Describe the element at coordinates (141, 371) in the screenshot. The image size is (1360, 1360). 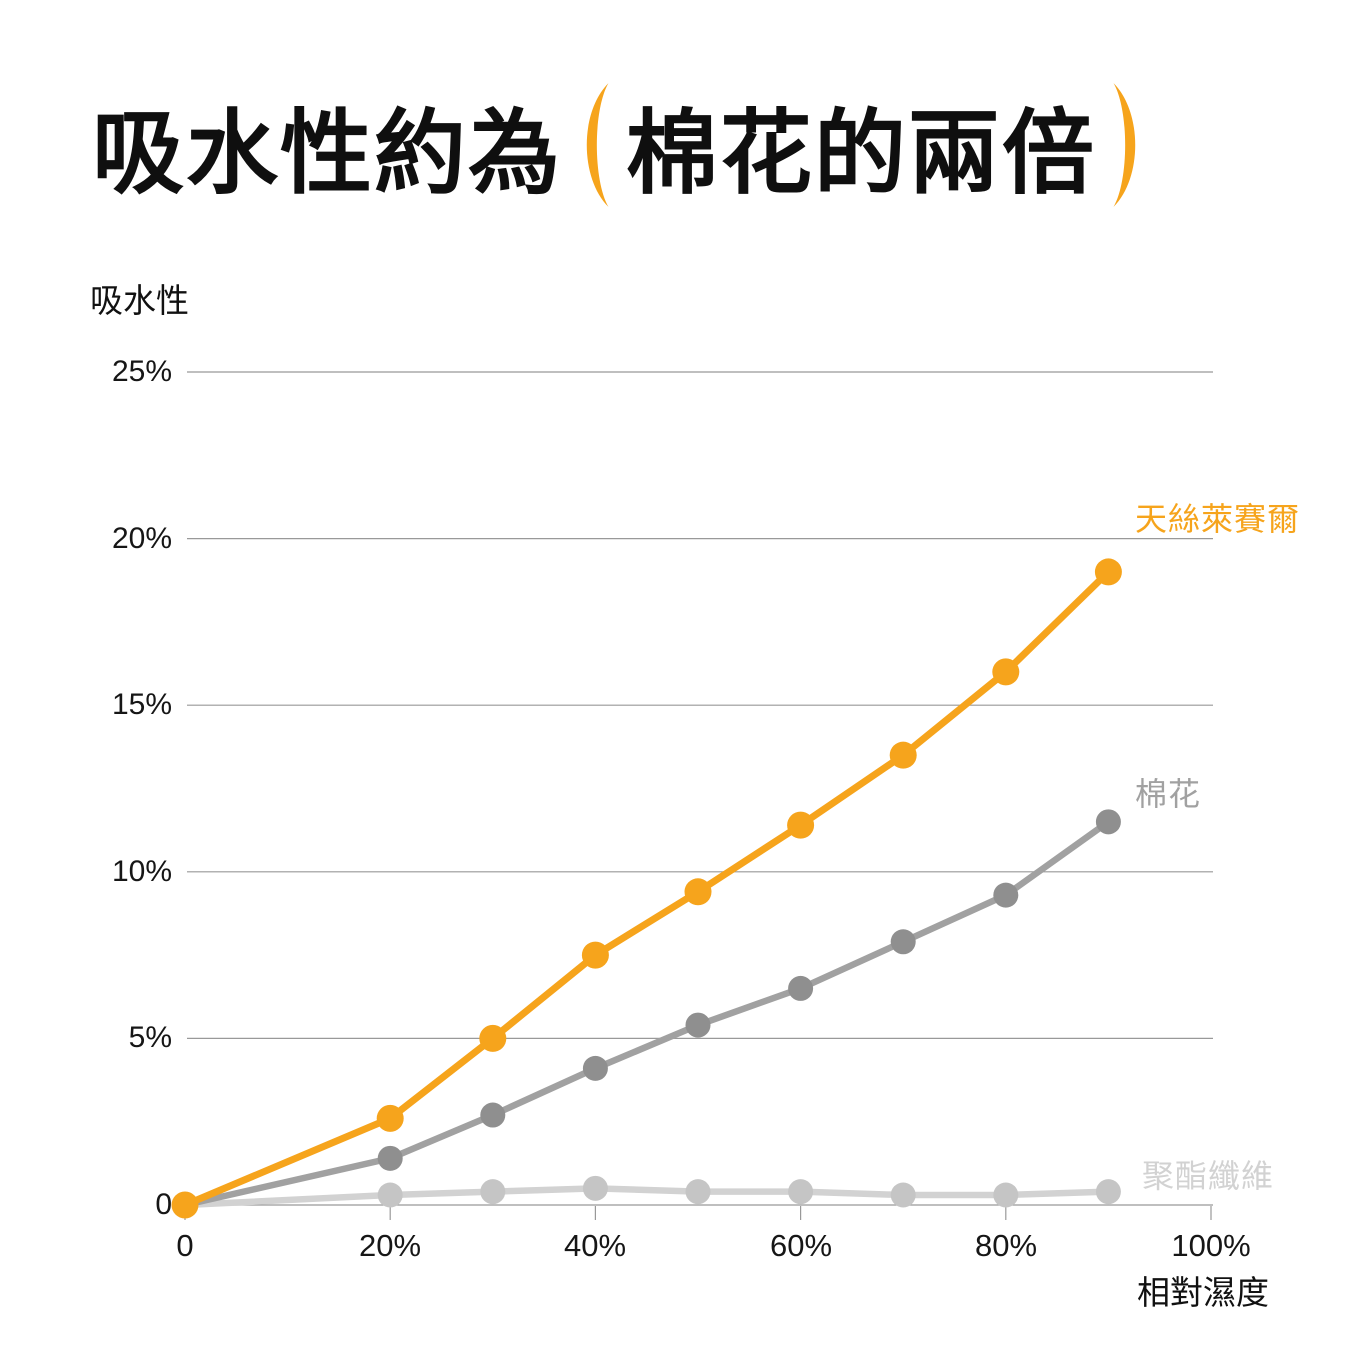
I see `y-tick-25: 25%` at that location.